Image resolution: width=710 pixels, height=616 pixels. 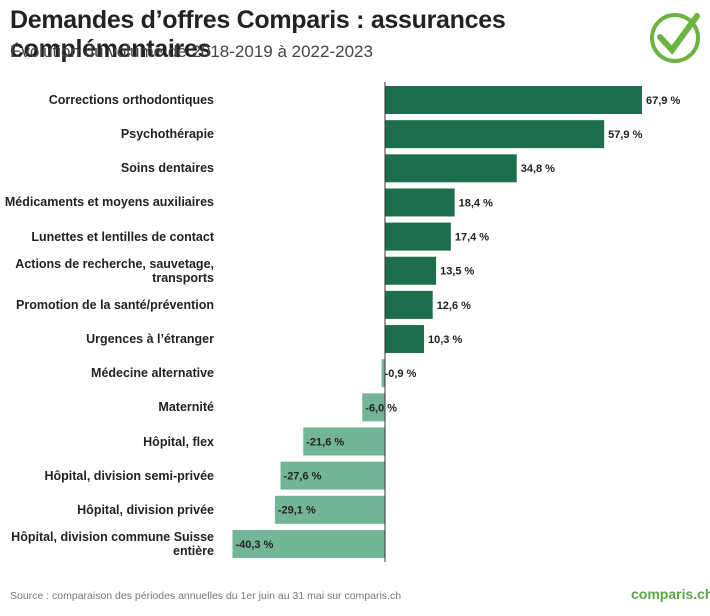 I want to click on category-label: Corrections orthodontiques, so click(x=131, y=100).